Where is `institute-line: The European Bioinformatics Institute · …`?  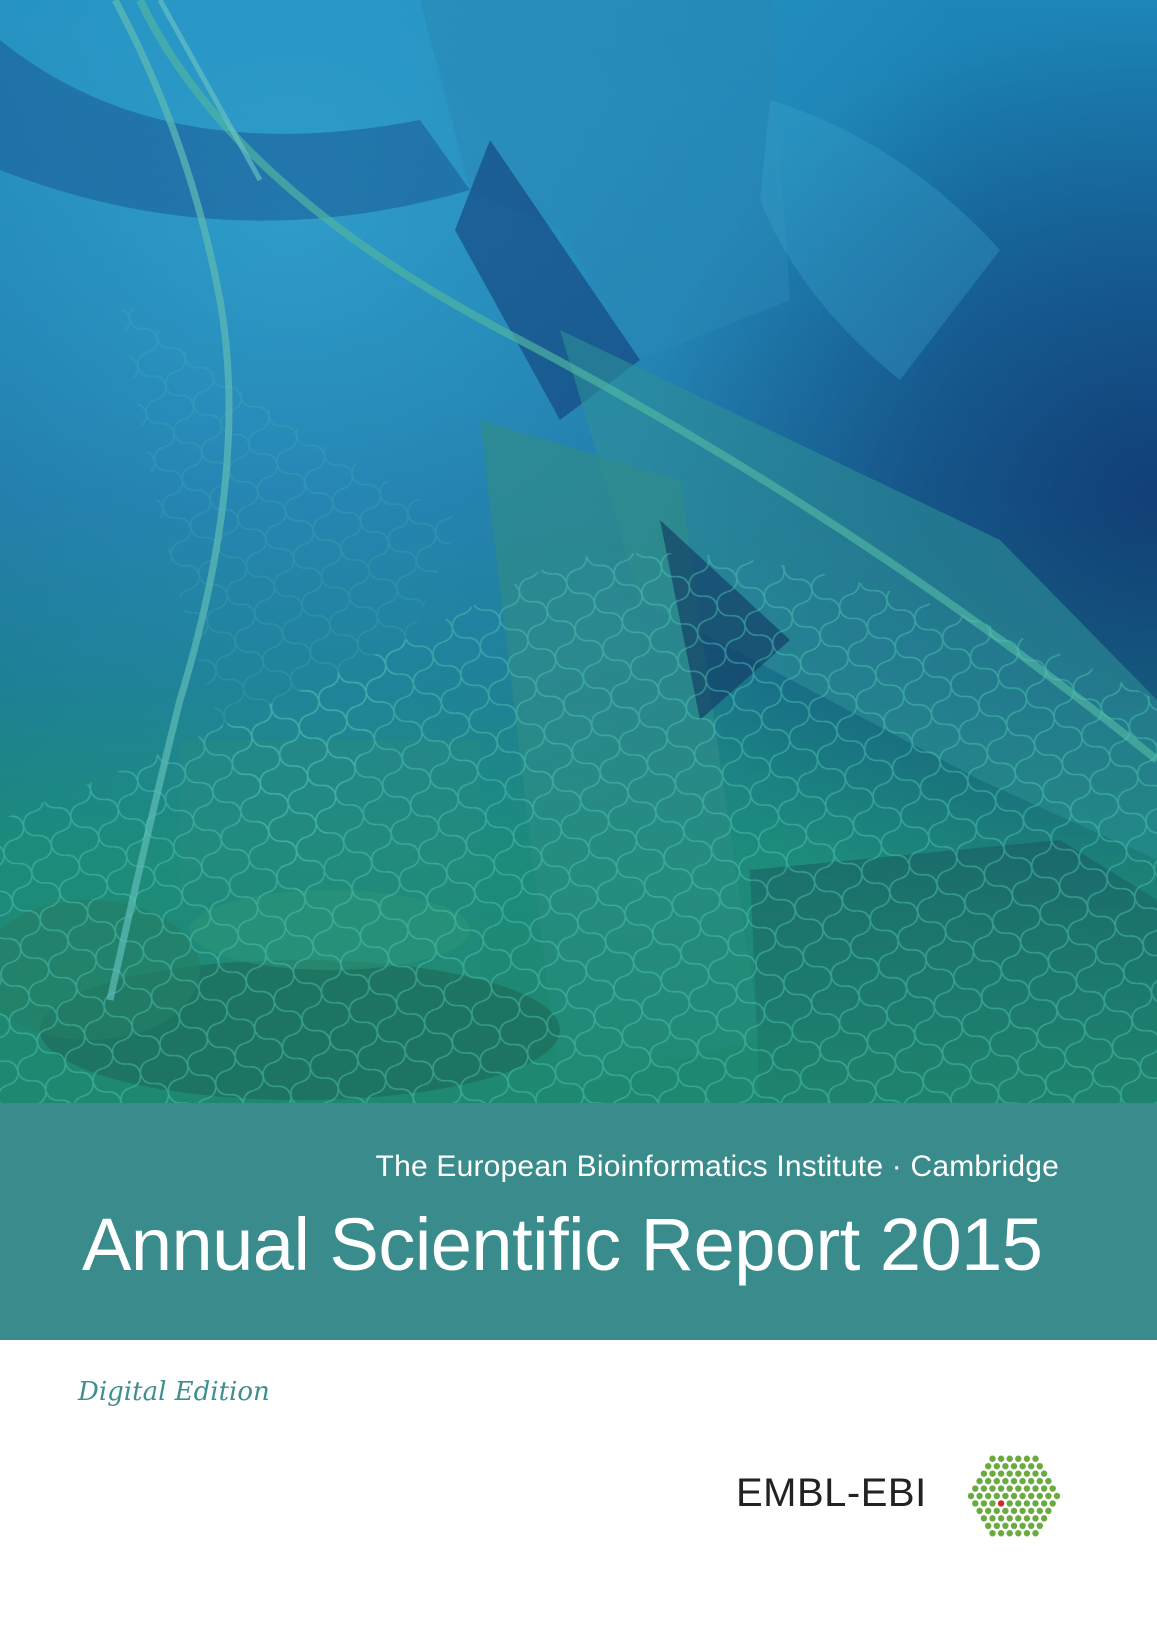
institute-line: The European Bioinformatics Institute · … is located at coordinates (717, 1166).